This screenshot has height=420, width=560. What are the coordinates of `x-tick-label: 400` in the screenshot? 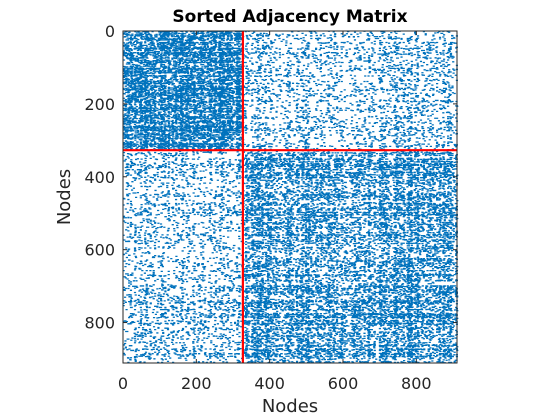 It's located at (269, 383).